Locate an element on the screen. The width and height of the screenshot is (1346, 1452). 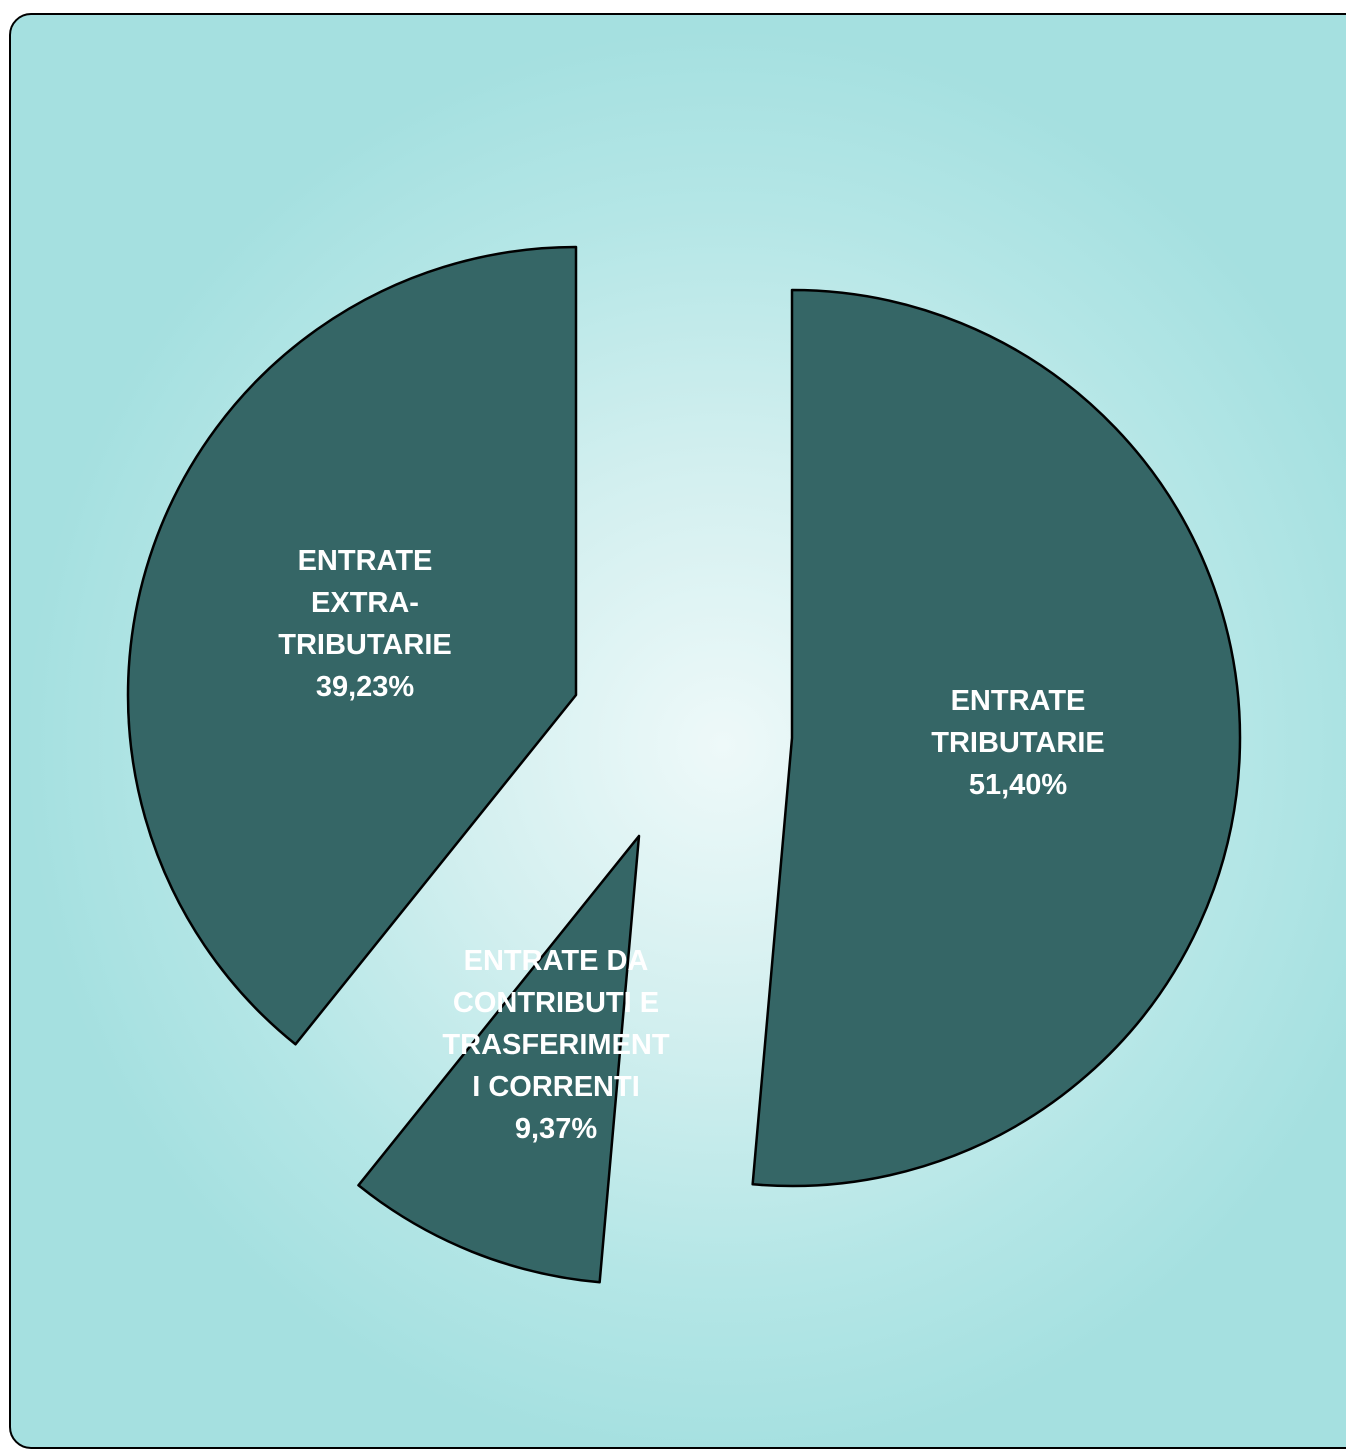
slice-label-2-line-3: 39,23% is located at coordinates (365, 687).